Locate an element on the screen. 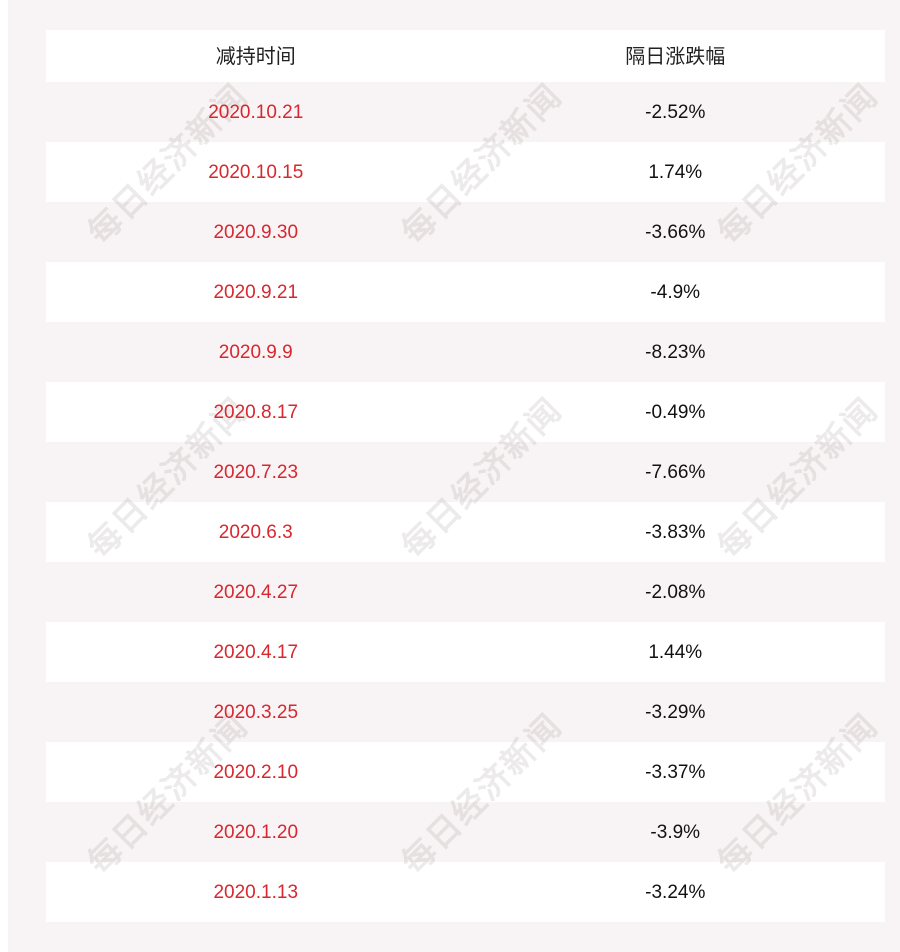 The height and width of the screenshot is (952, 900). reduction-date-cell: 2020.8.17 is located at coordinates (256, 412).